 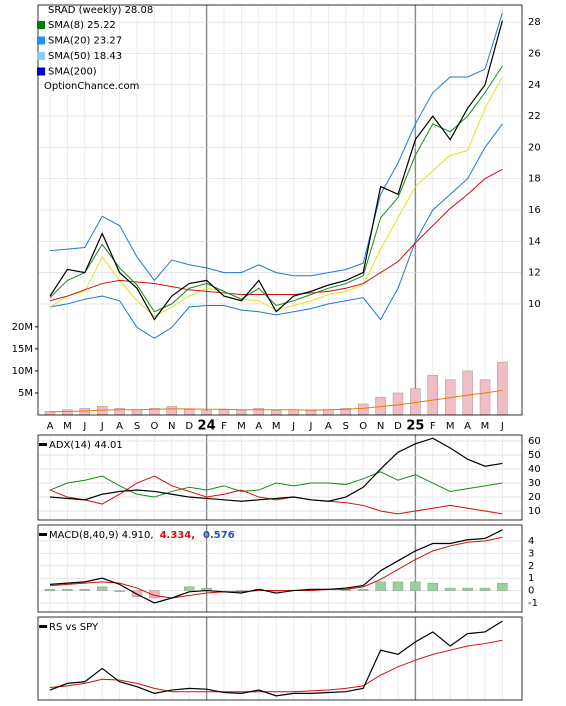 What do you see at coordinates (534, 241) in the screenshot?
I see `y-tick-label: 14` at bounding box center [534, 241].